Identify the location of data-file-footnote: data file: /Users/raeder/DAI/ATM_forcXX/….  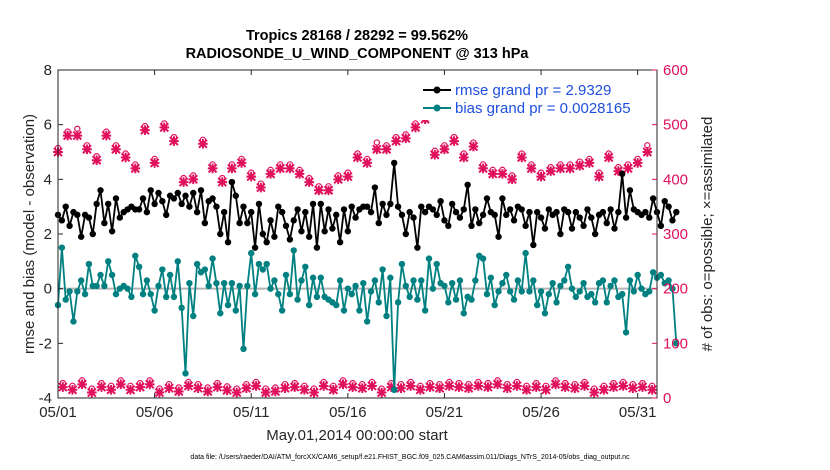
(410, 457).